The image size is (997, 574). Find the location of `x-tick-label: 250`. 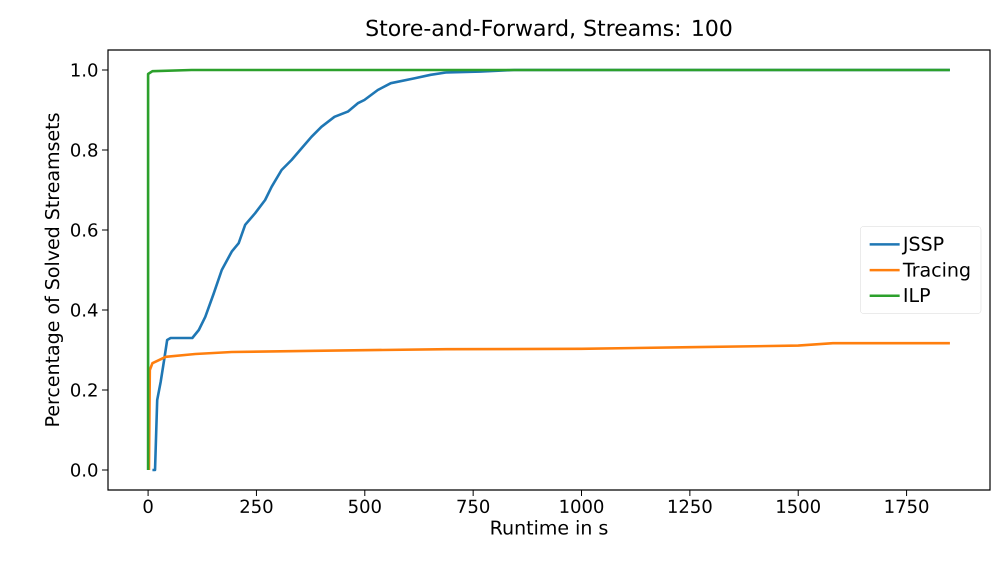

x-tick-label: 250 is located at coordinates (256, 507).